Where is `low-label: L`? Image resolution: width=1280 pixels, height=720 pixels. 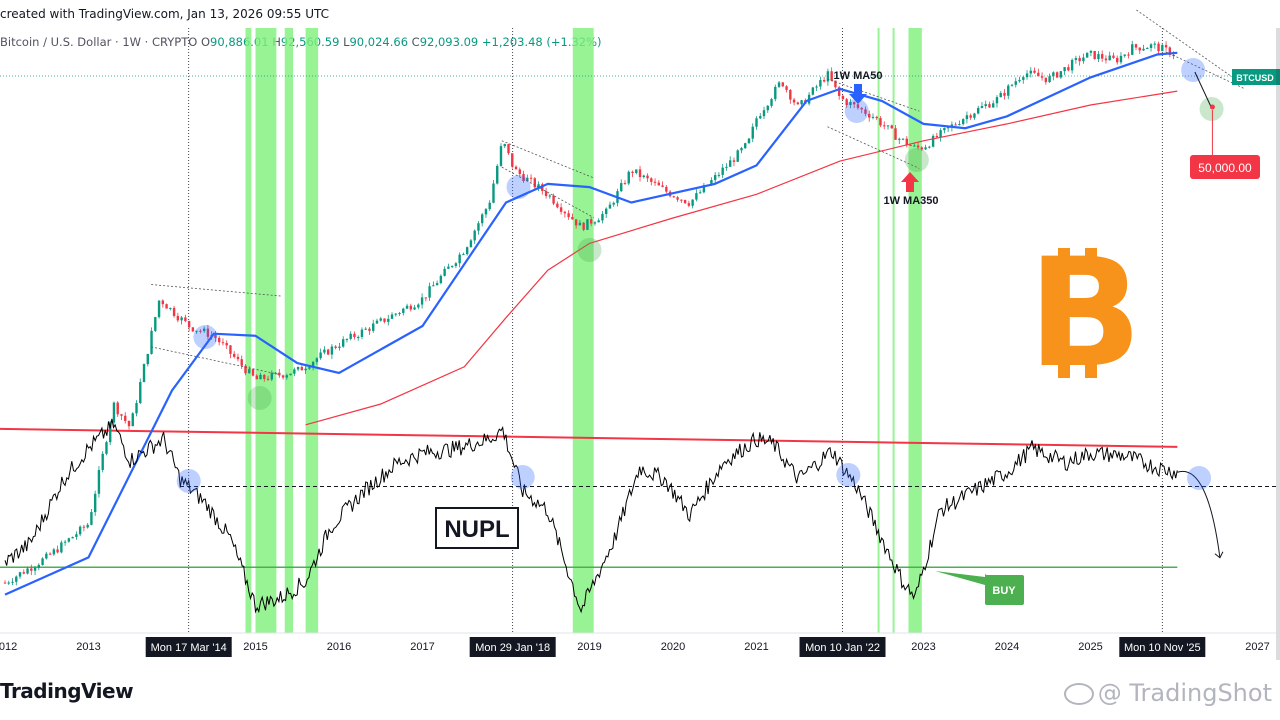
low-label: L is located at coordinates (346, 42).